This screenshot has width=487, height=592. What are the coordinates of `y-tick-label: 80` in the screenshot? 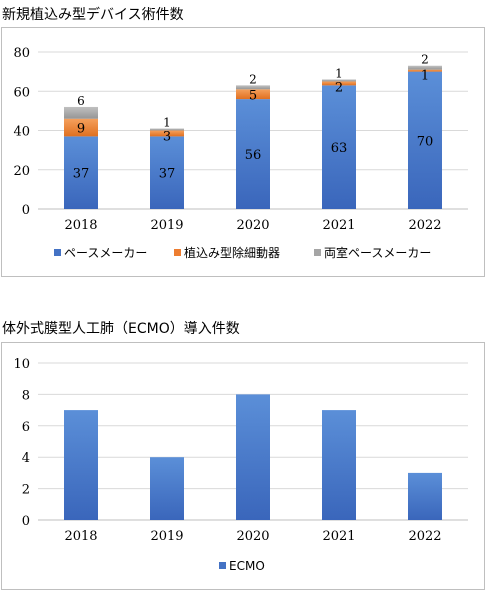 It's located at (21, 53).